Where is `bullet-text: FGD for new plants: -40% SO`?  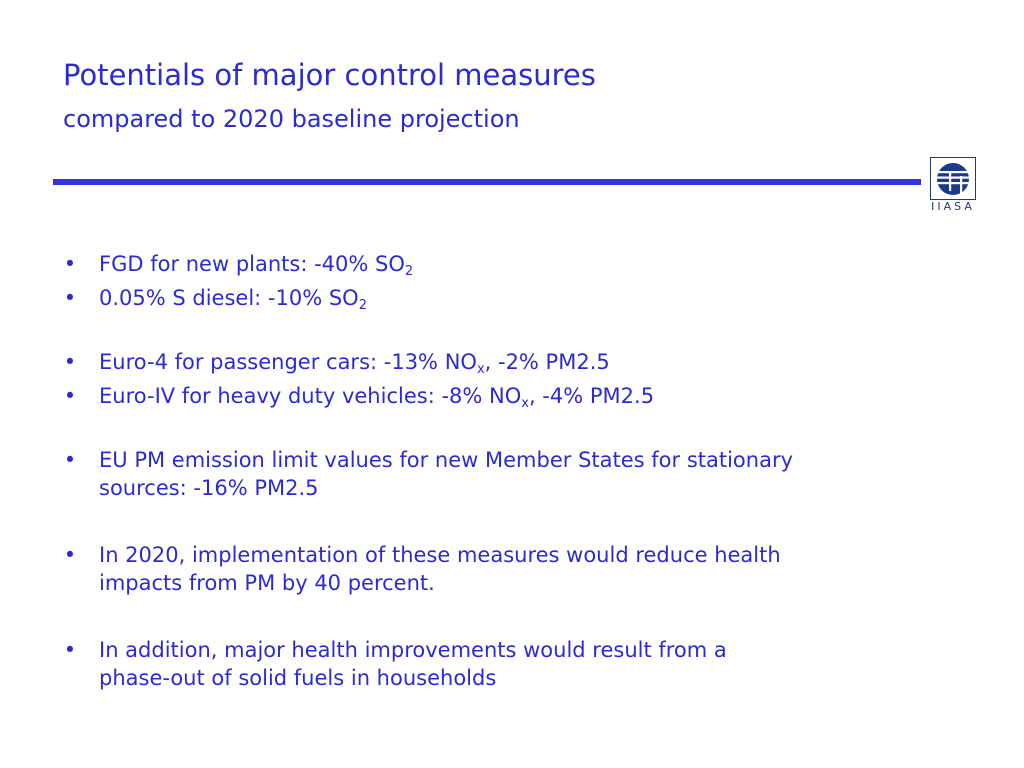
bullet-text: FGD for new plants: -40% SO is located at coordinates (252, 264).